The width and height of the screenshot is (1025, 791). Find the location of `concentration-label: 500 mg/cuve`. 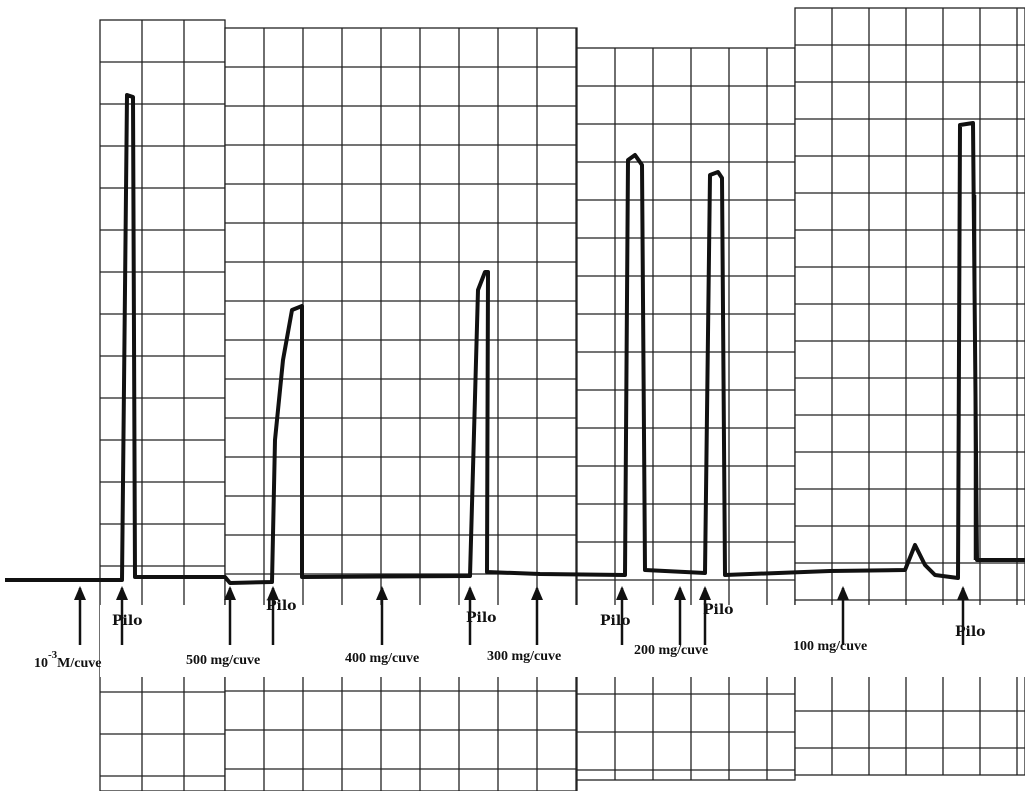

concentration-label: 500 mg/cuve is located at coordinates (223, 660).